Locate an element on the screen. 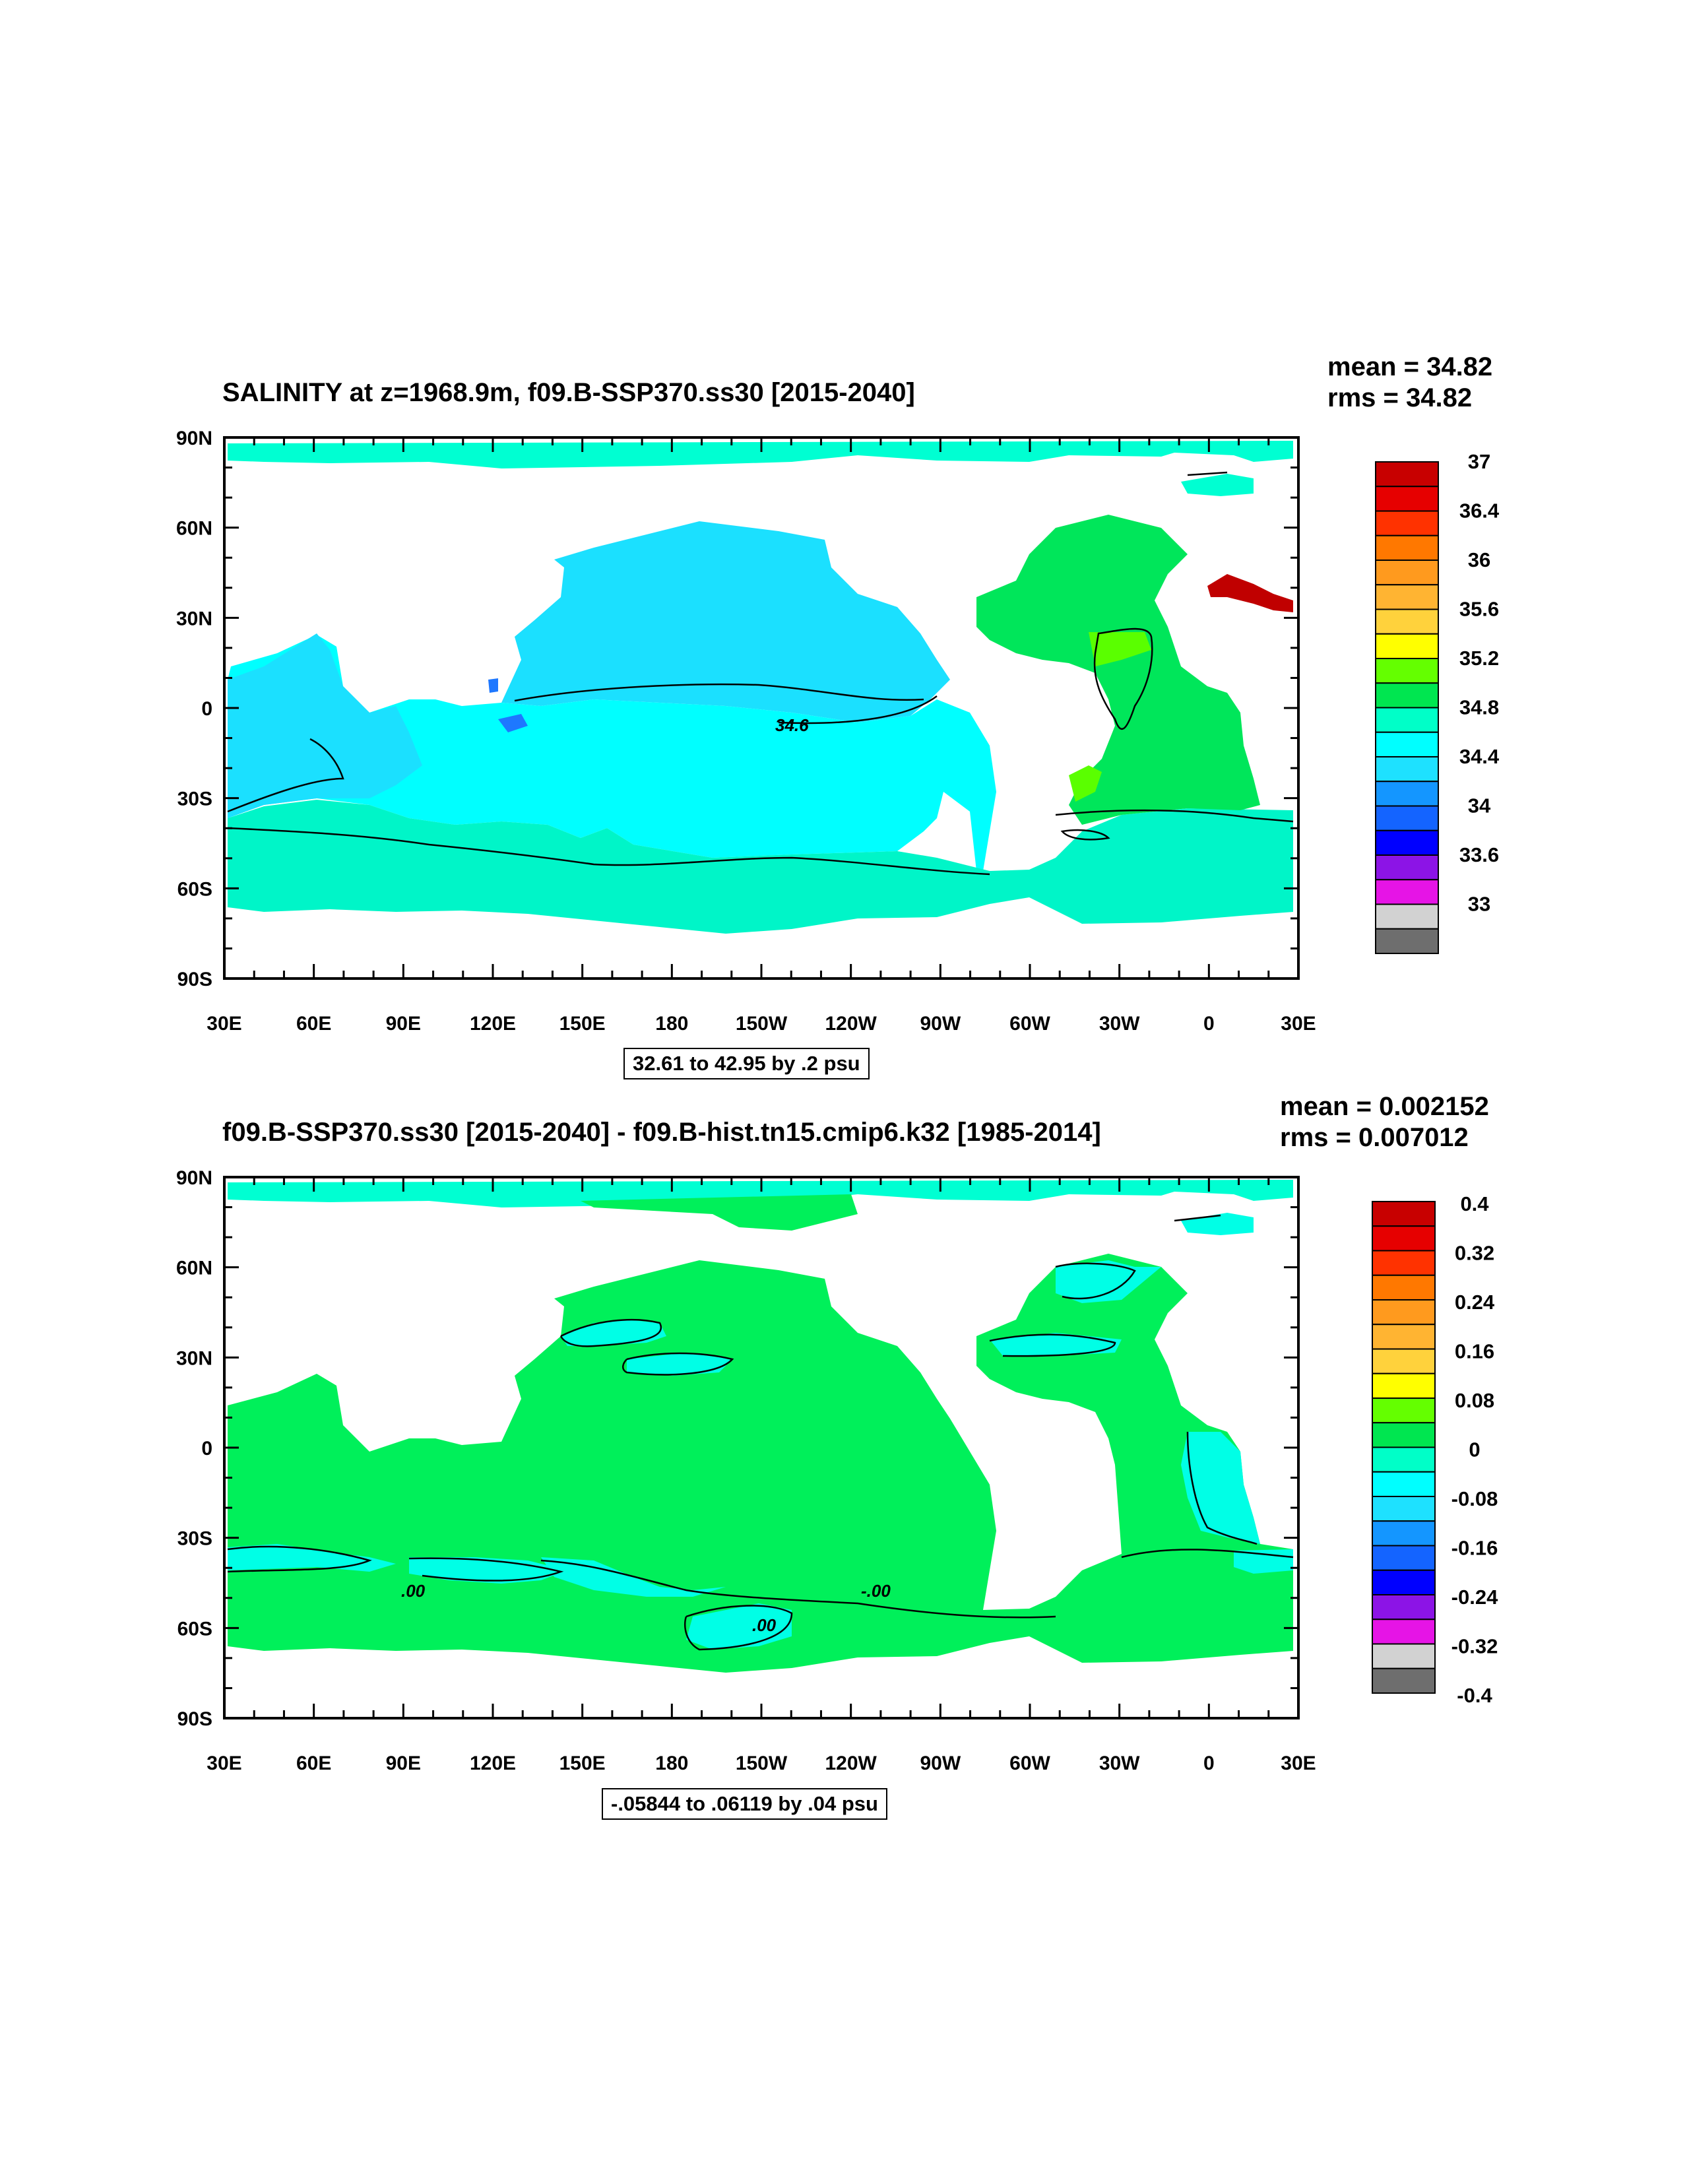 The width and height of the screenshot is (1689, 2184). south-pacific-indian-region is located at coordinates (612, 753).